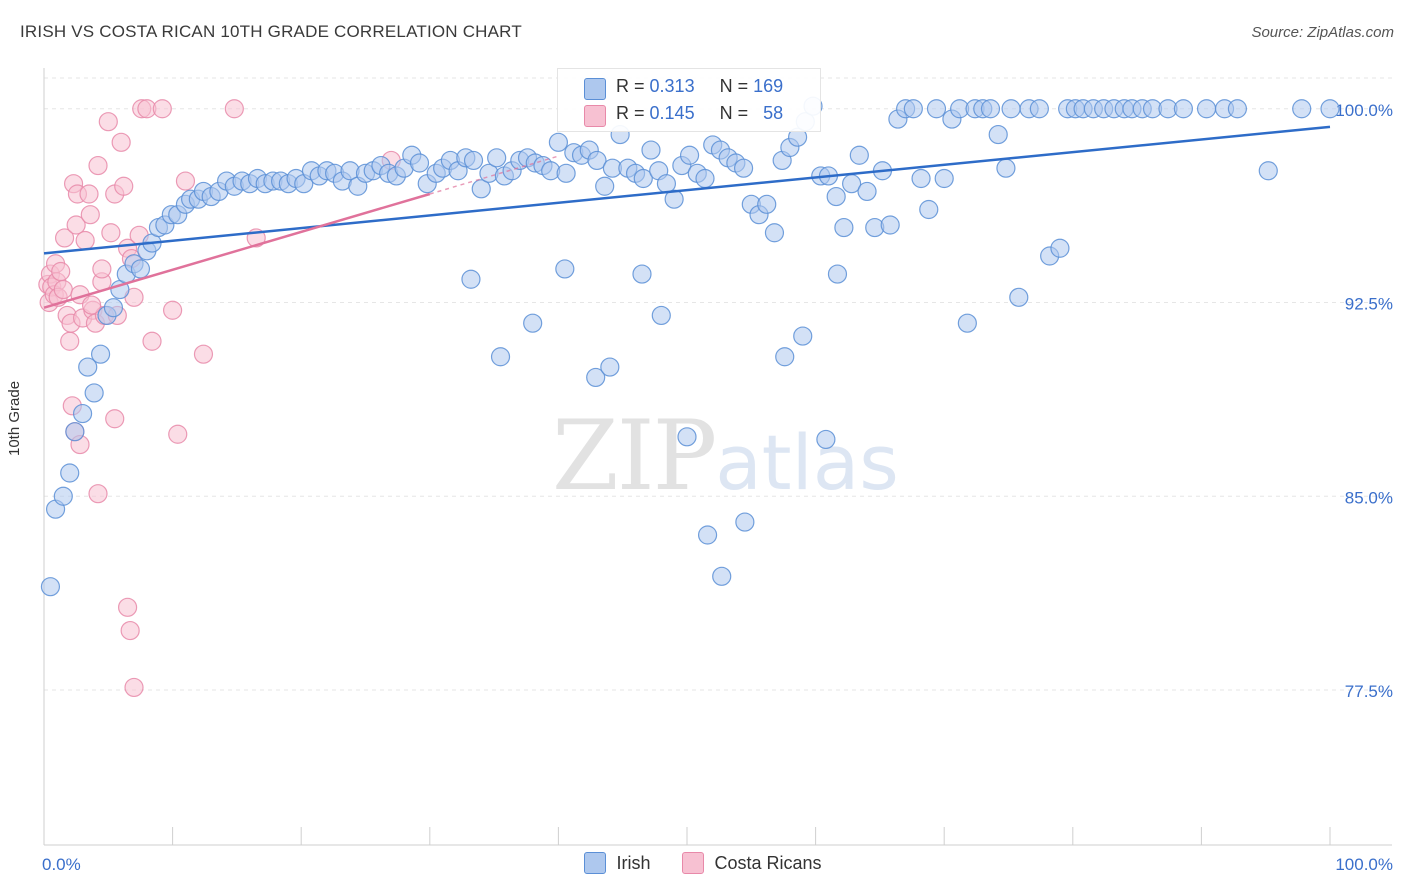 This screenshot has height=892, width=1406. I want to click on legend-item-irish: Irish, so click(617, 863).